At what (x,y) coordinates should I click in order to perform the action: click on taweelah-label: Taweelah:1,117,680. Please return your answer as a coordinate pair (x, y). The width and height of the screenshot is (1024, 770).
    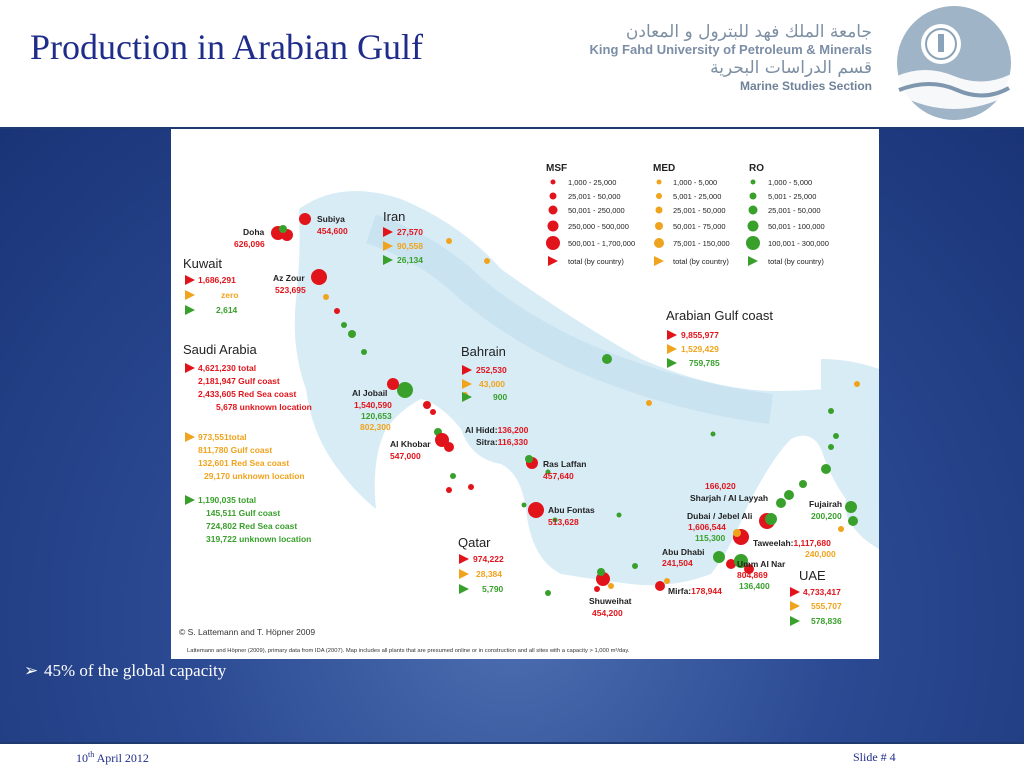
    Looking at the image, I should click on (792, 543).